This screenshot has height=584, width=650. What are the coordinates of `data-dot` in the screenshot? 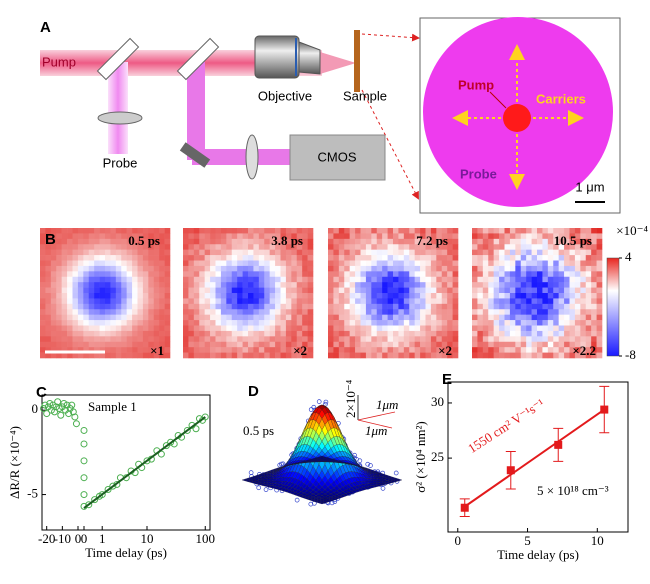 It's located at (396, 473).